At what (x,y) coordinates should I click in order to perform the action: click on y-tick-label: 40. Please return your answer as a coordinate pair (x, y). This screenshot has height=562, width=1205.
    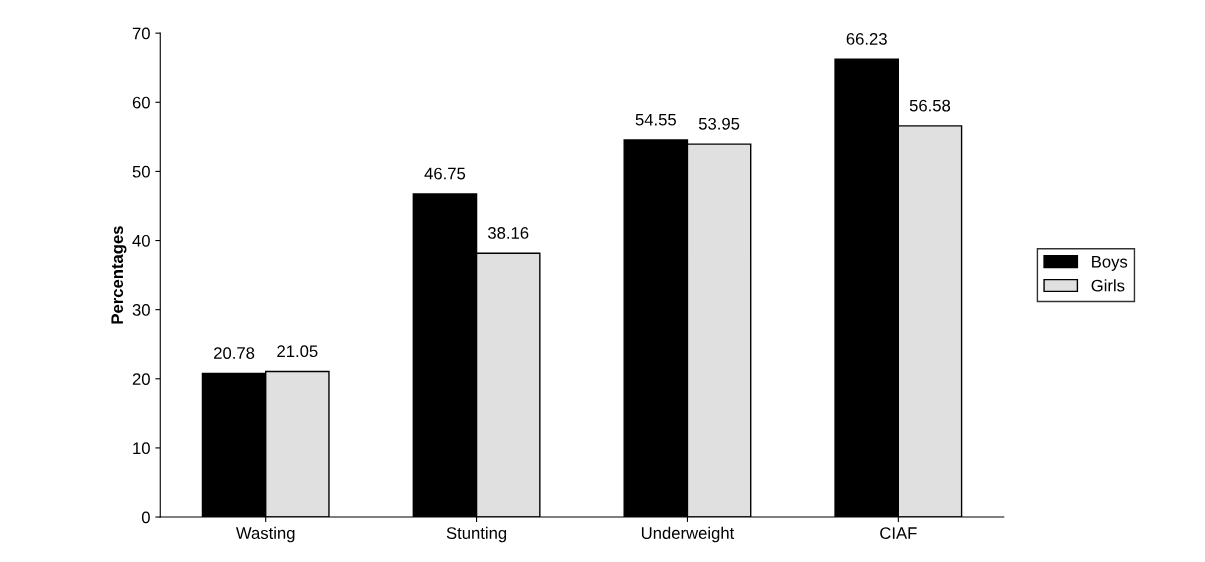
    Looking at the image, I should click on (141, 240).